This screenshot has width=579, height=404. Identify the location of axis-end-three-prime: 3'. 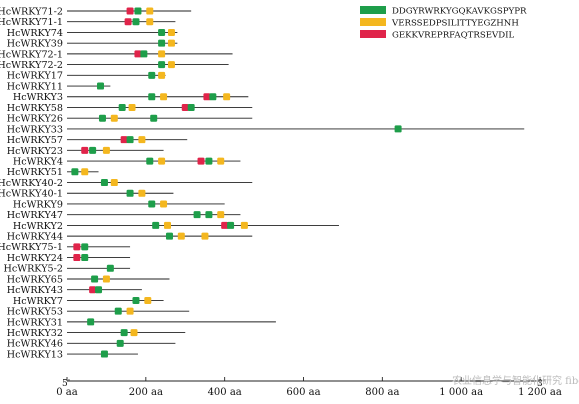
(541, 384).